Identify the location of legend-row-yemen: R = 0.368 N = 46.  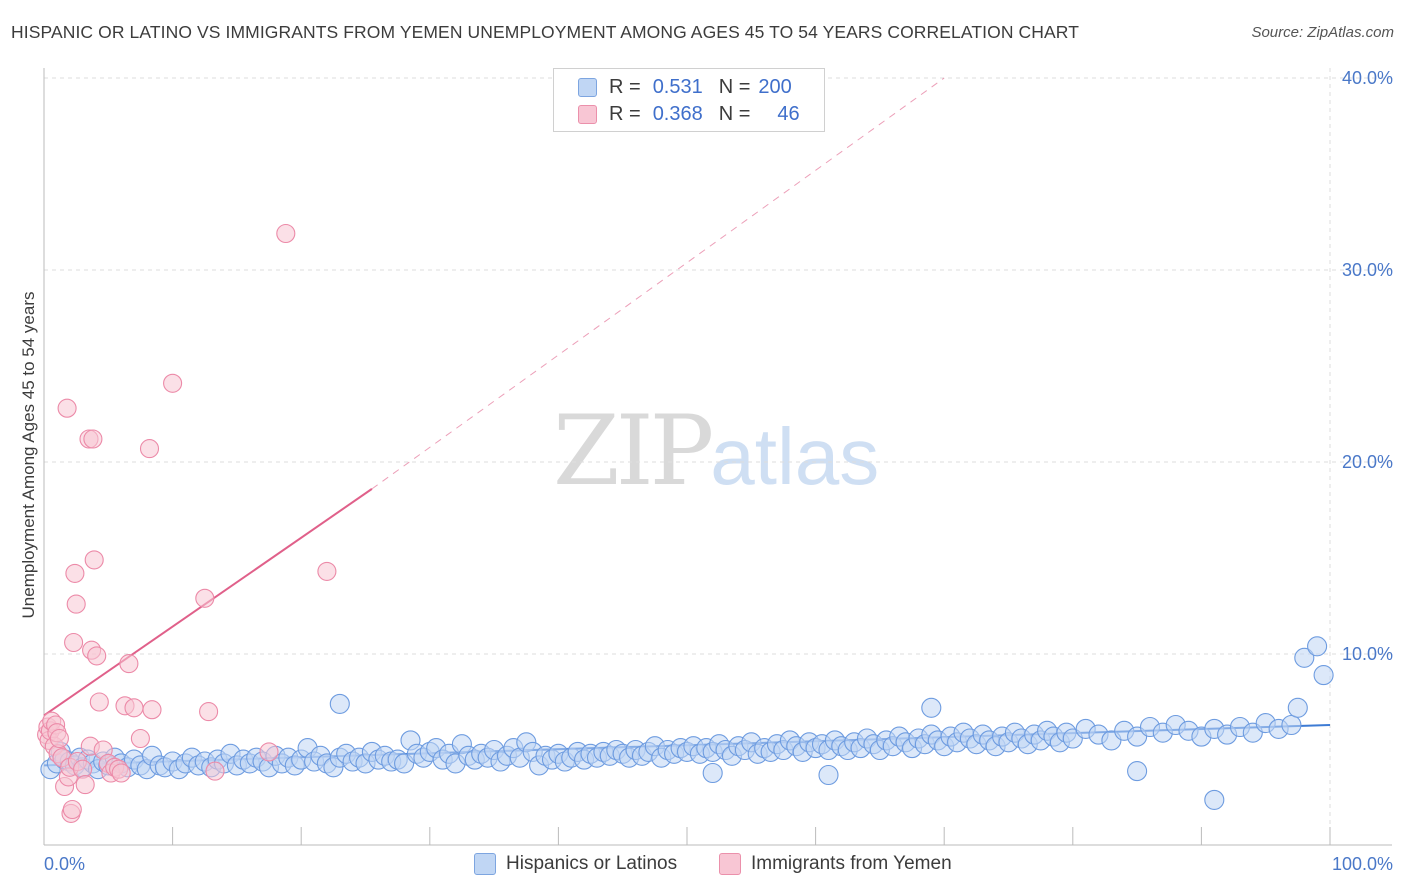
(689, 114).